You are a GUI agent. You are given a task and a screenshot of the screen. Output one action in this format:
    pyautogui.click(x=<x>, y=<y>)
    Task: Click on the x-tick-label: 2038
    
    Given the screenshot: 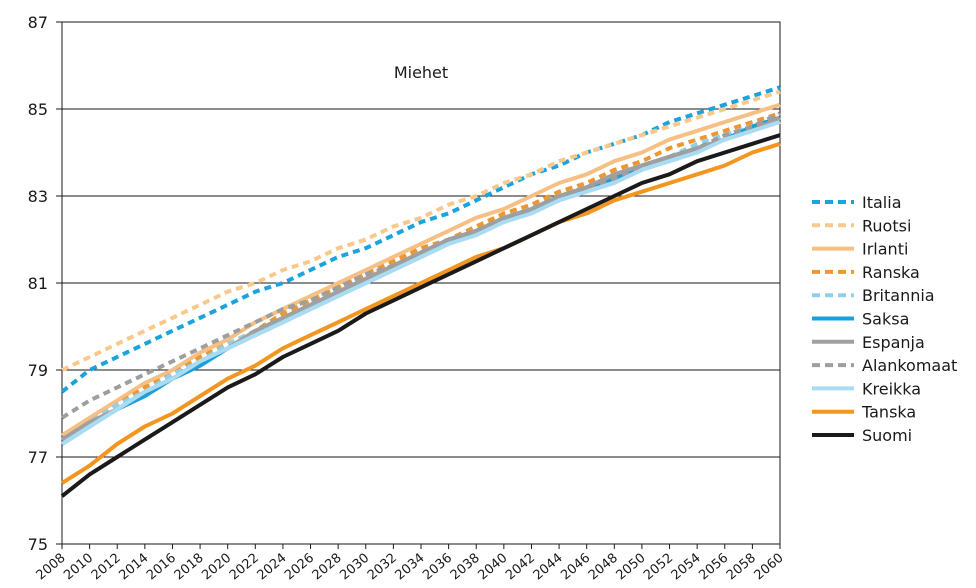 What is the action you would take?
    pyautogui.click(x=465, y=567)
    